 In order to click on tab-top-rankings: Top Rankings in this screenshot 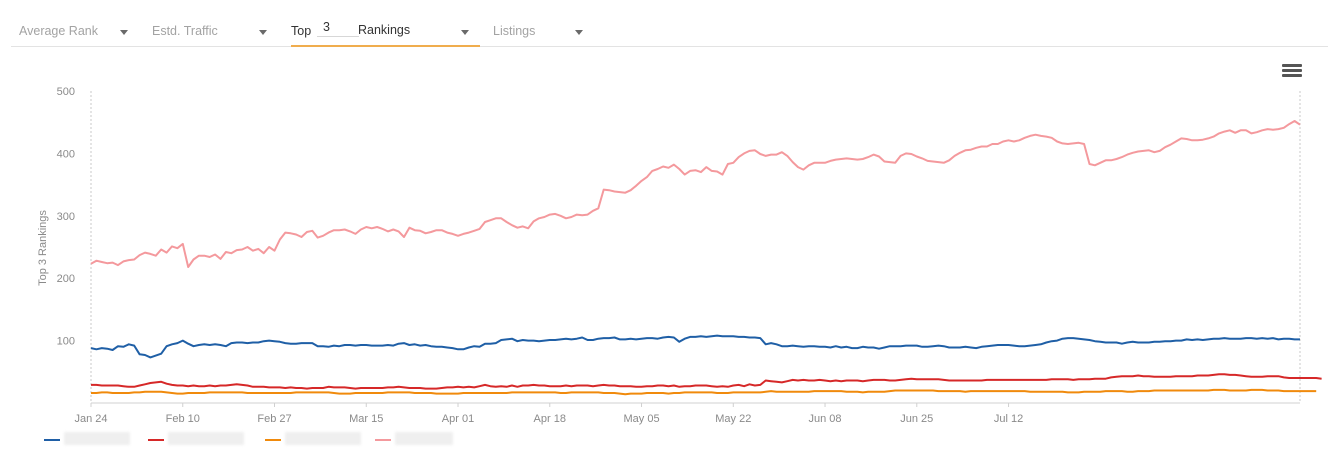, I will do `click(385, 30)`.